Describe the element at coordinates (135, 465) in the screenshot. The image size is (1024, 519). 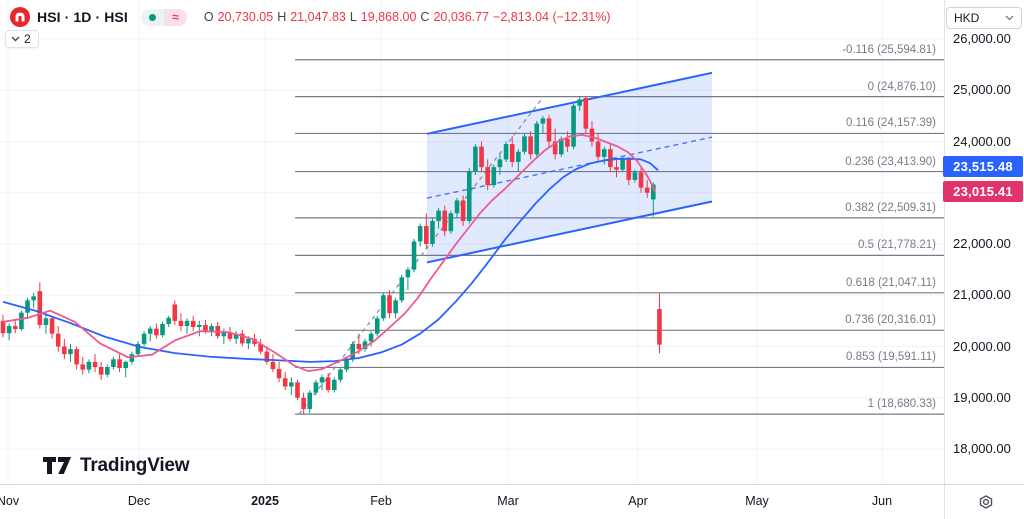
I see `watermark-text: TradingView` at that location.